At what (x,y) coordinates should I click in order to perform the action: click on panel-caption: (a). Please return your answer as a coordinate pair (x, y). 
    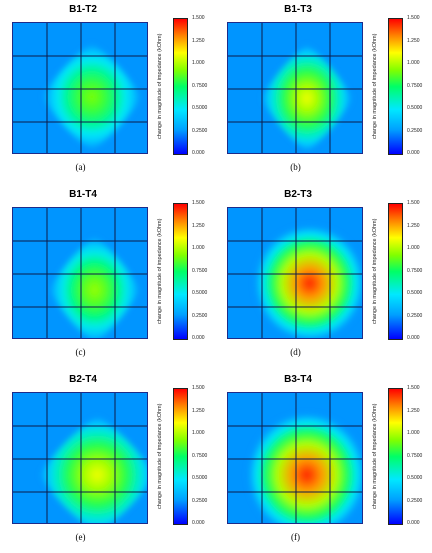
    Looking at the image, I should click on (80, 167).